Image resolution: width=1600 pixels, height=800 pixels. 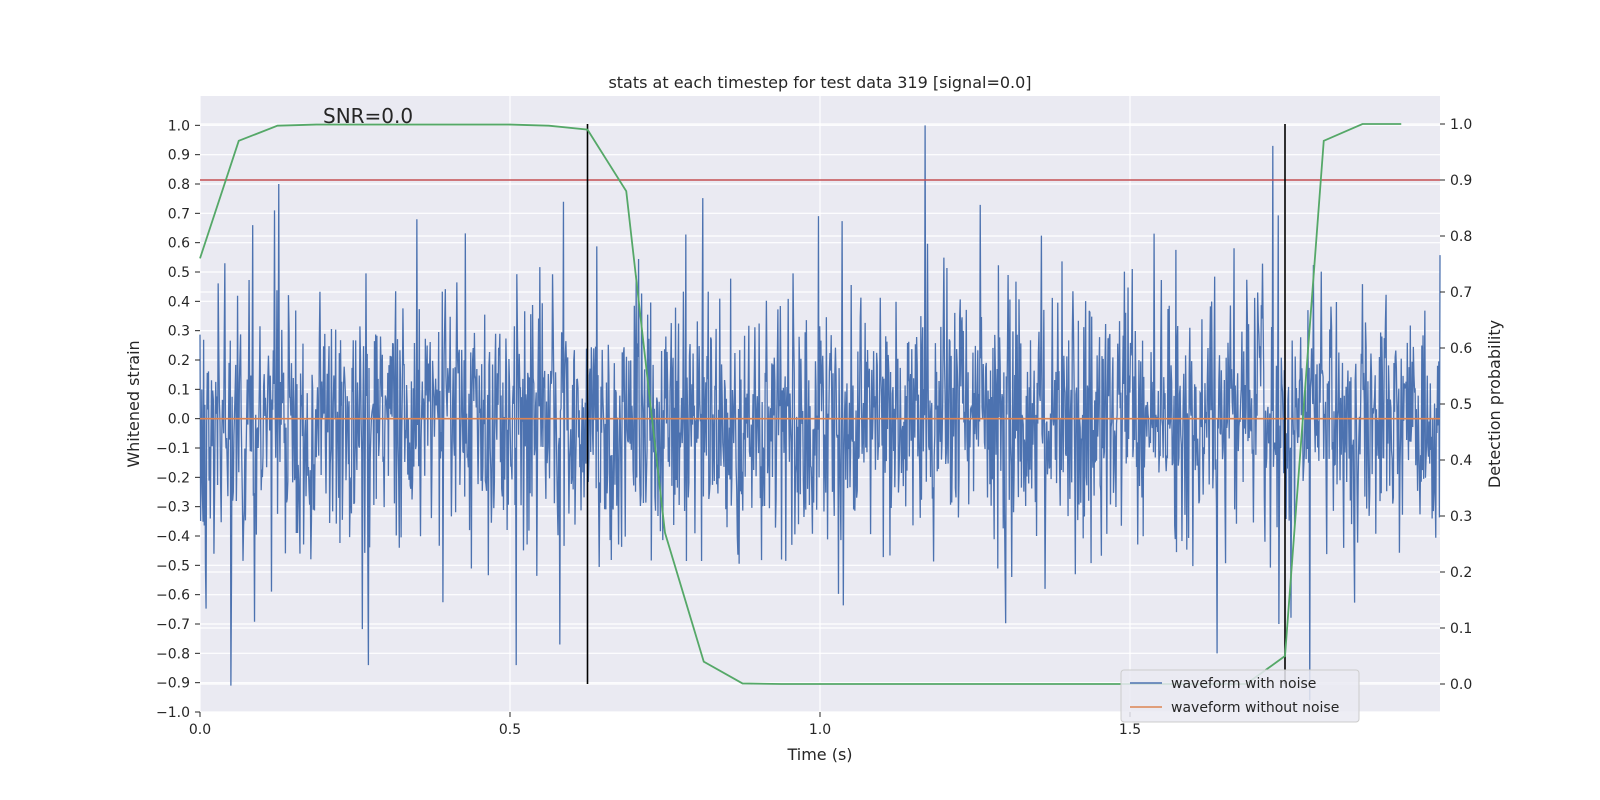 What do you see at coordinates (1461, 517) in the screenshot?
I see `y2-tick-label: 0.3` at bounding box center [1461, 517].